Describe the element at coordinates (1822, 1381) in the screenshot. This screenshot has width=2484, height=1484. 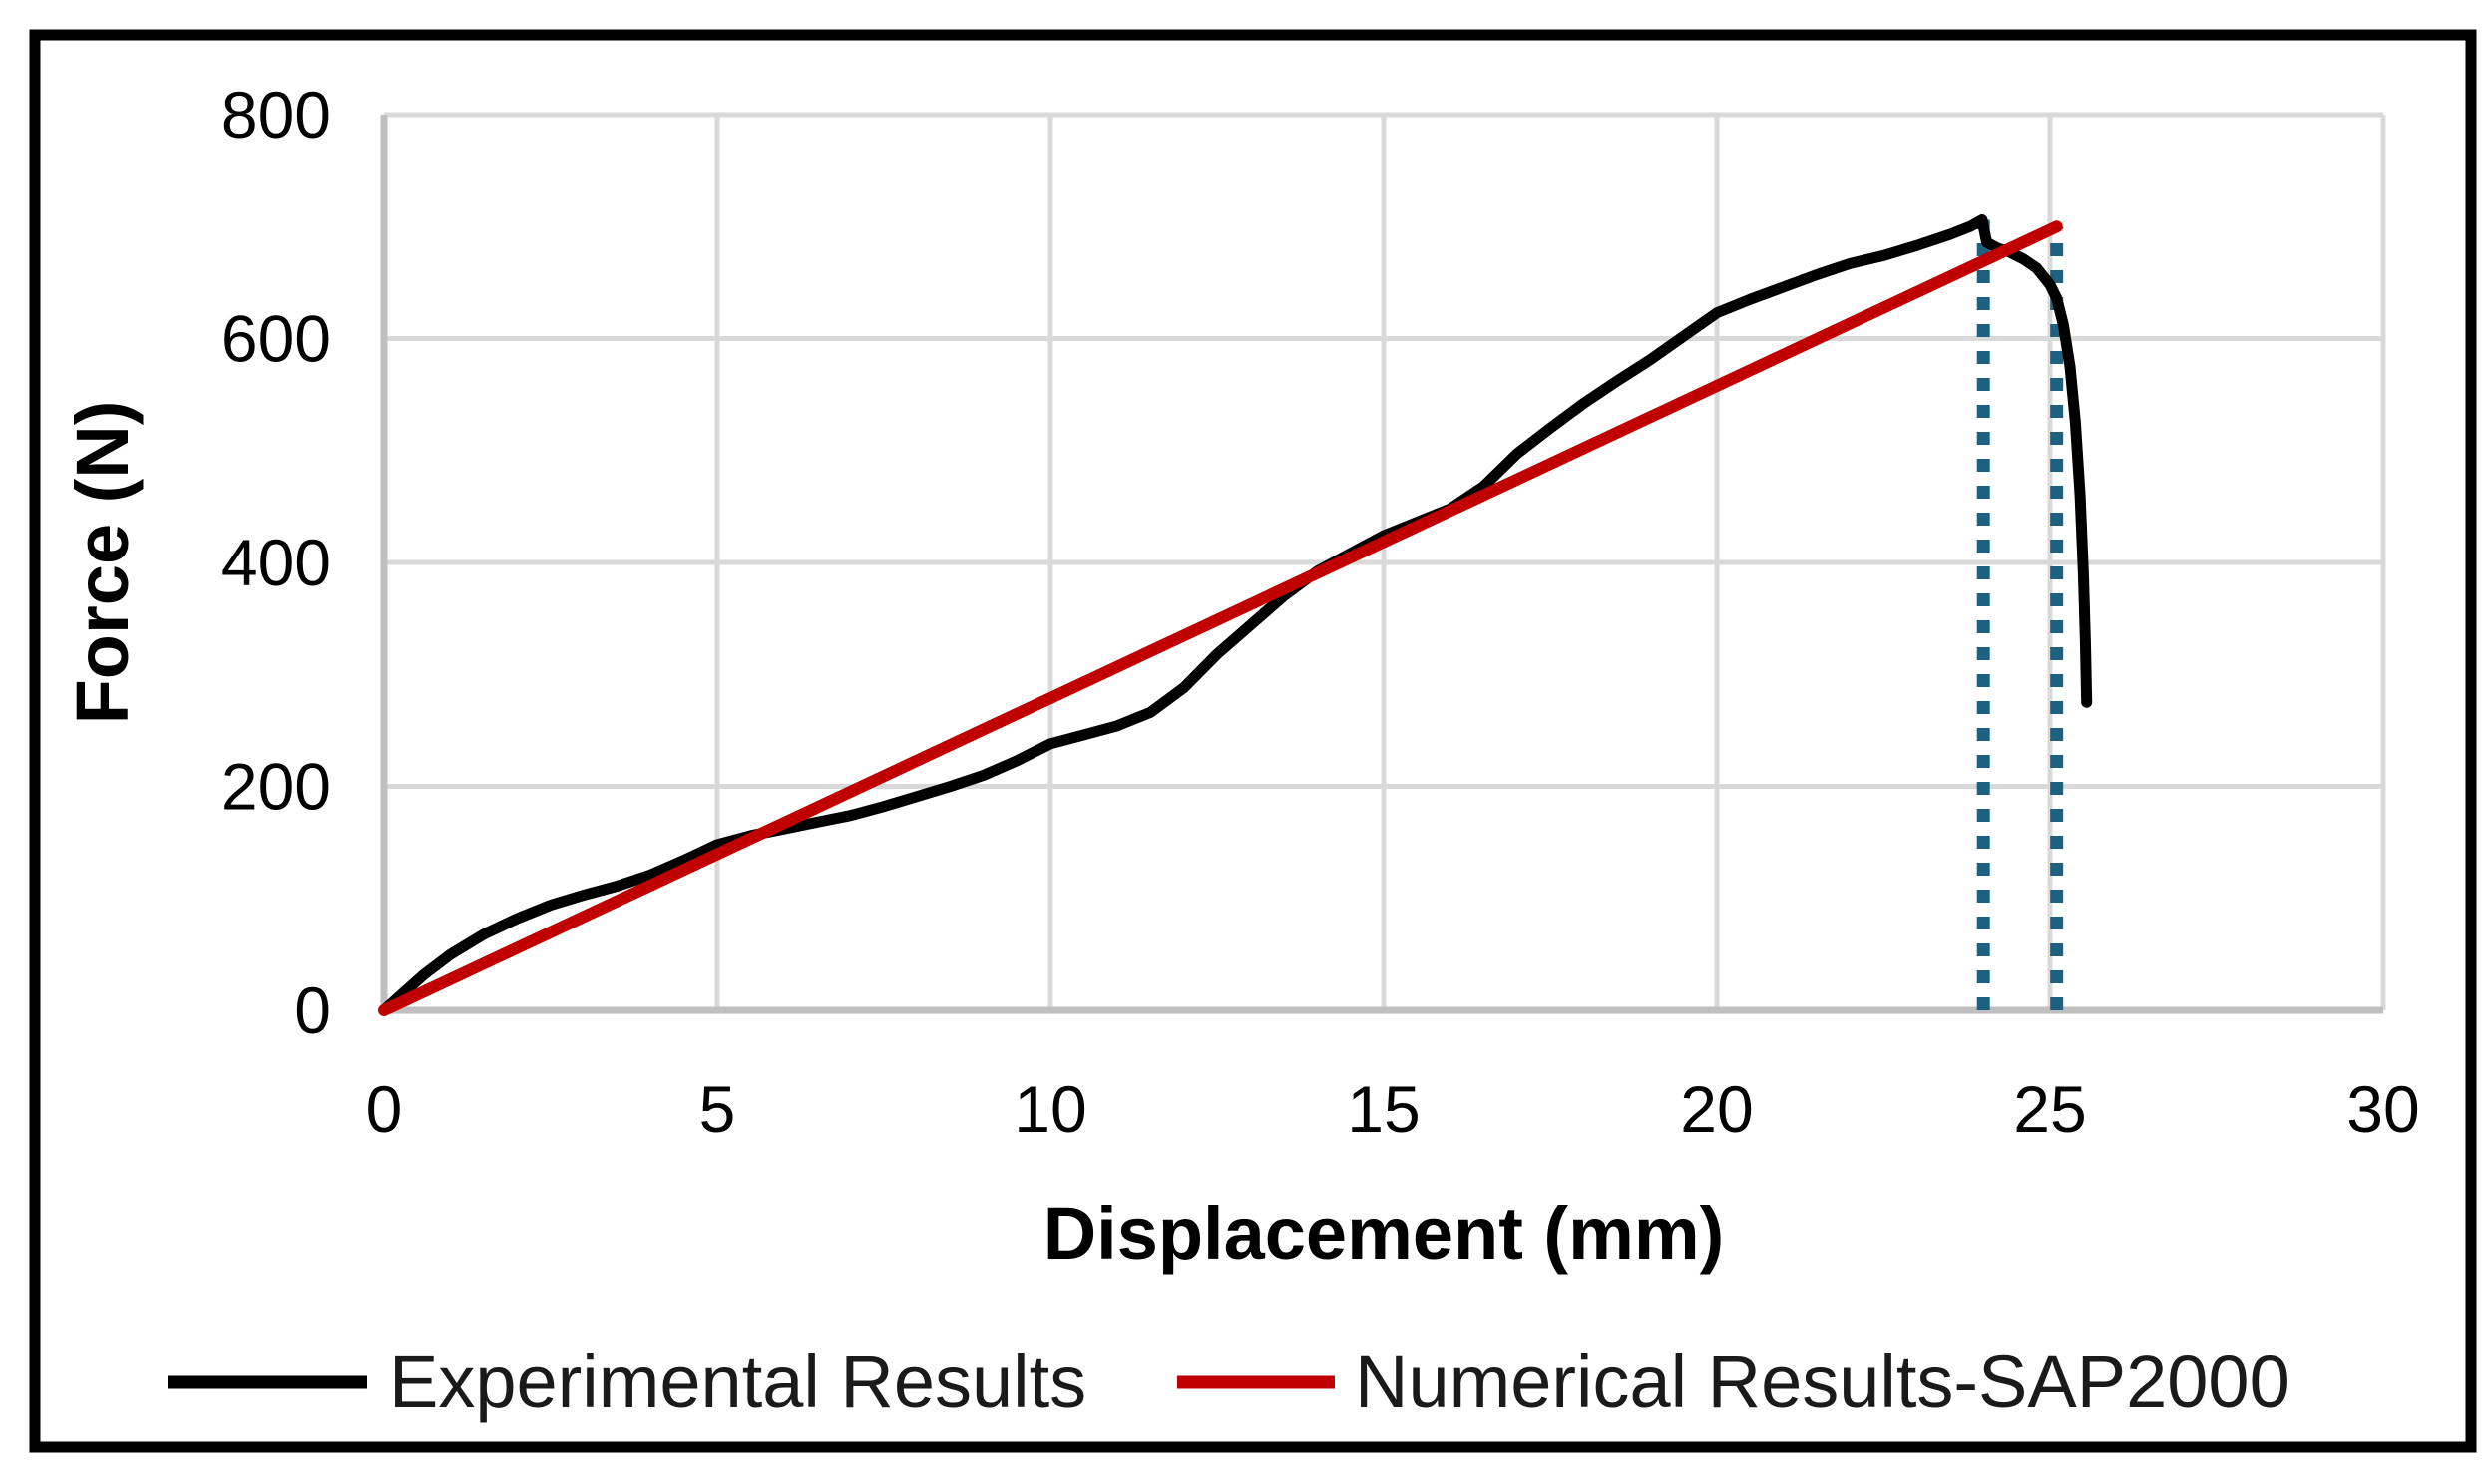
I see `legend-label-numerical: Numerical Results-SAP2000` at that location.